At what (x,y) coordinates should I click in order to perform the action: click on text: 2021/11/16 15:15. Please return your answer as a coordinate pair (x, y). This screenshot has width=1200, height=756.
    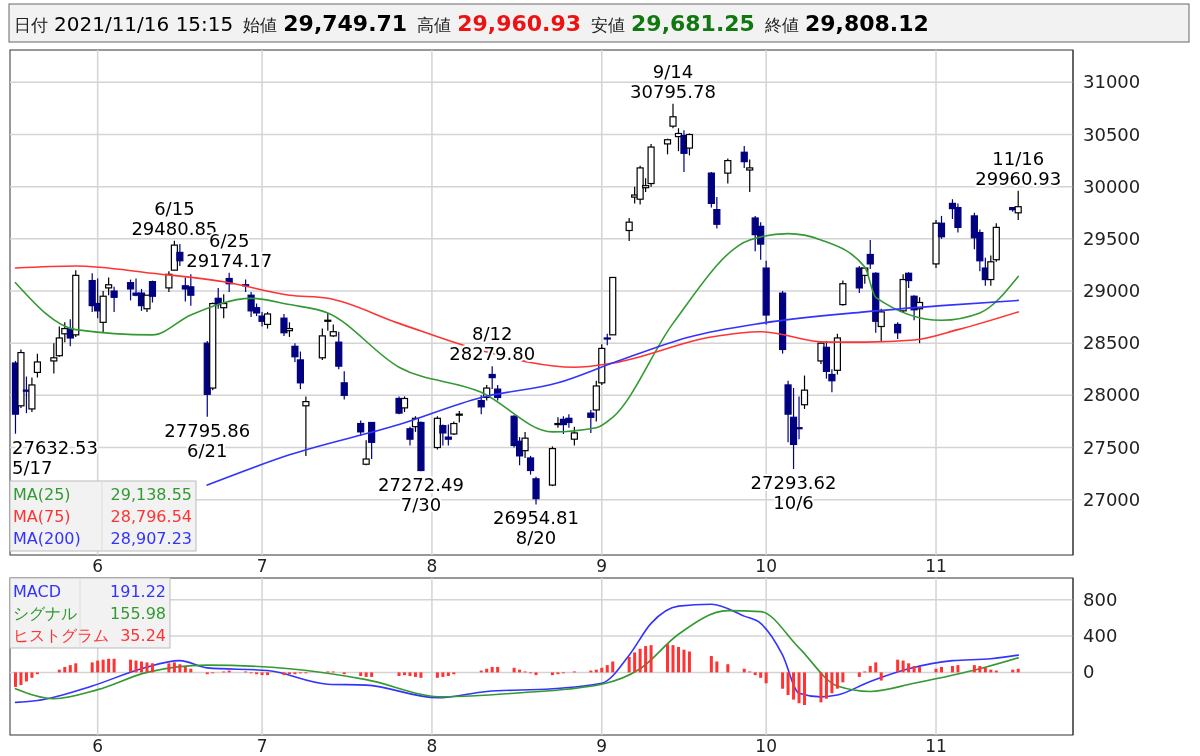
    Looking at the image, I should click on (144, 24).